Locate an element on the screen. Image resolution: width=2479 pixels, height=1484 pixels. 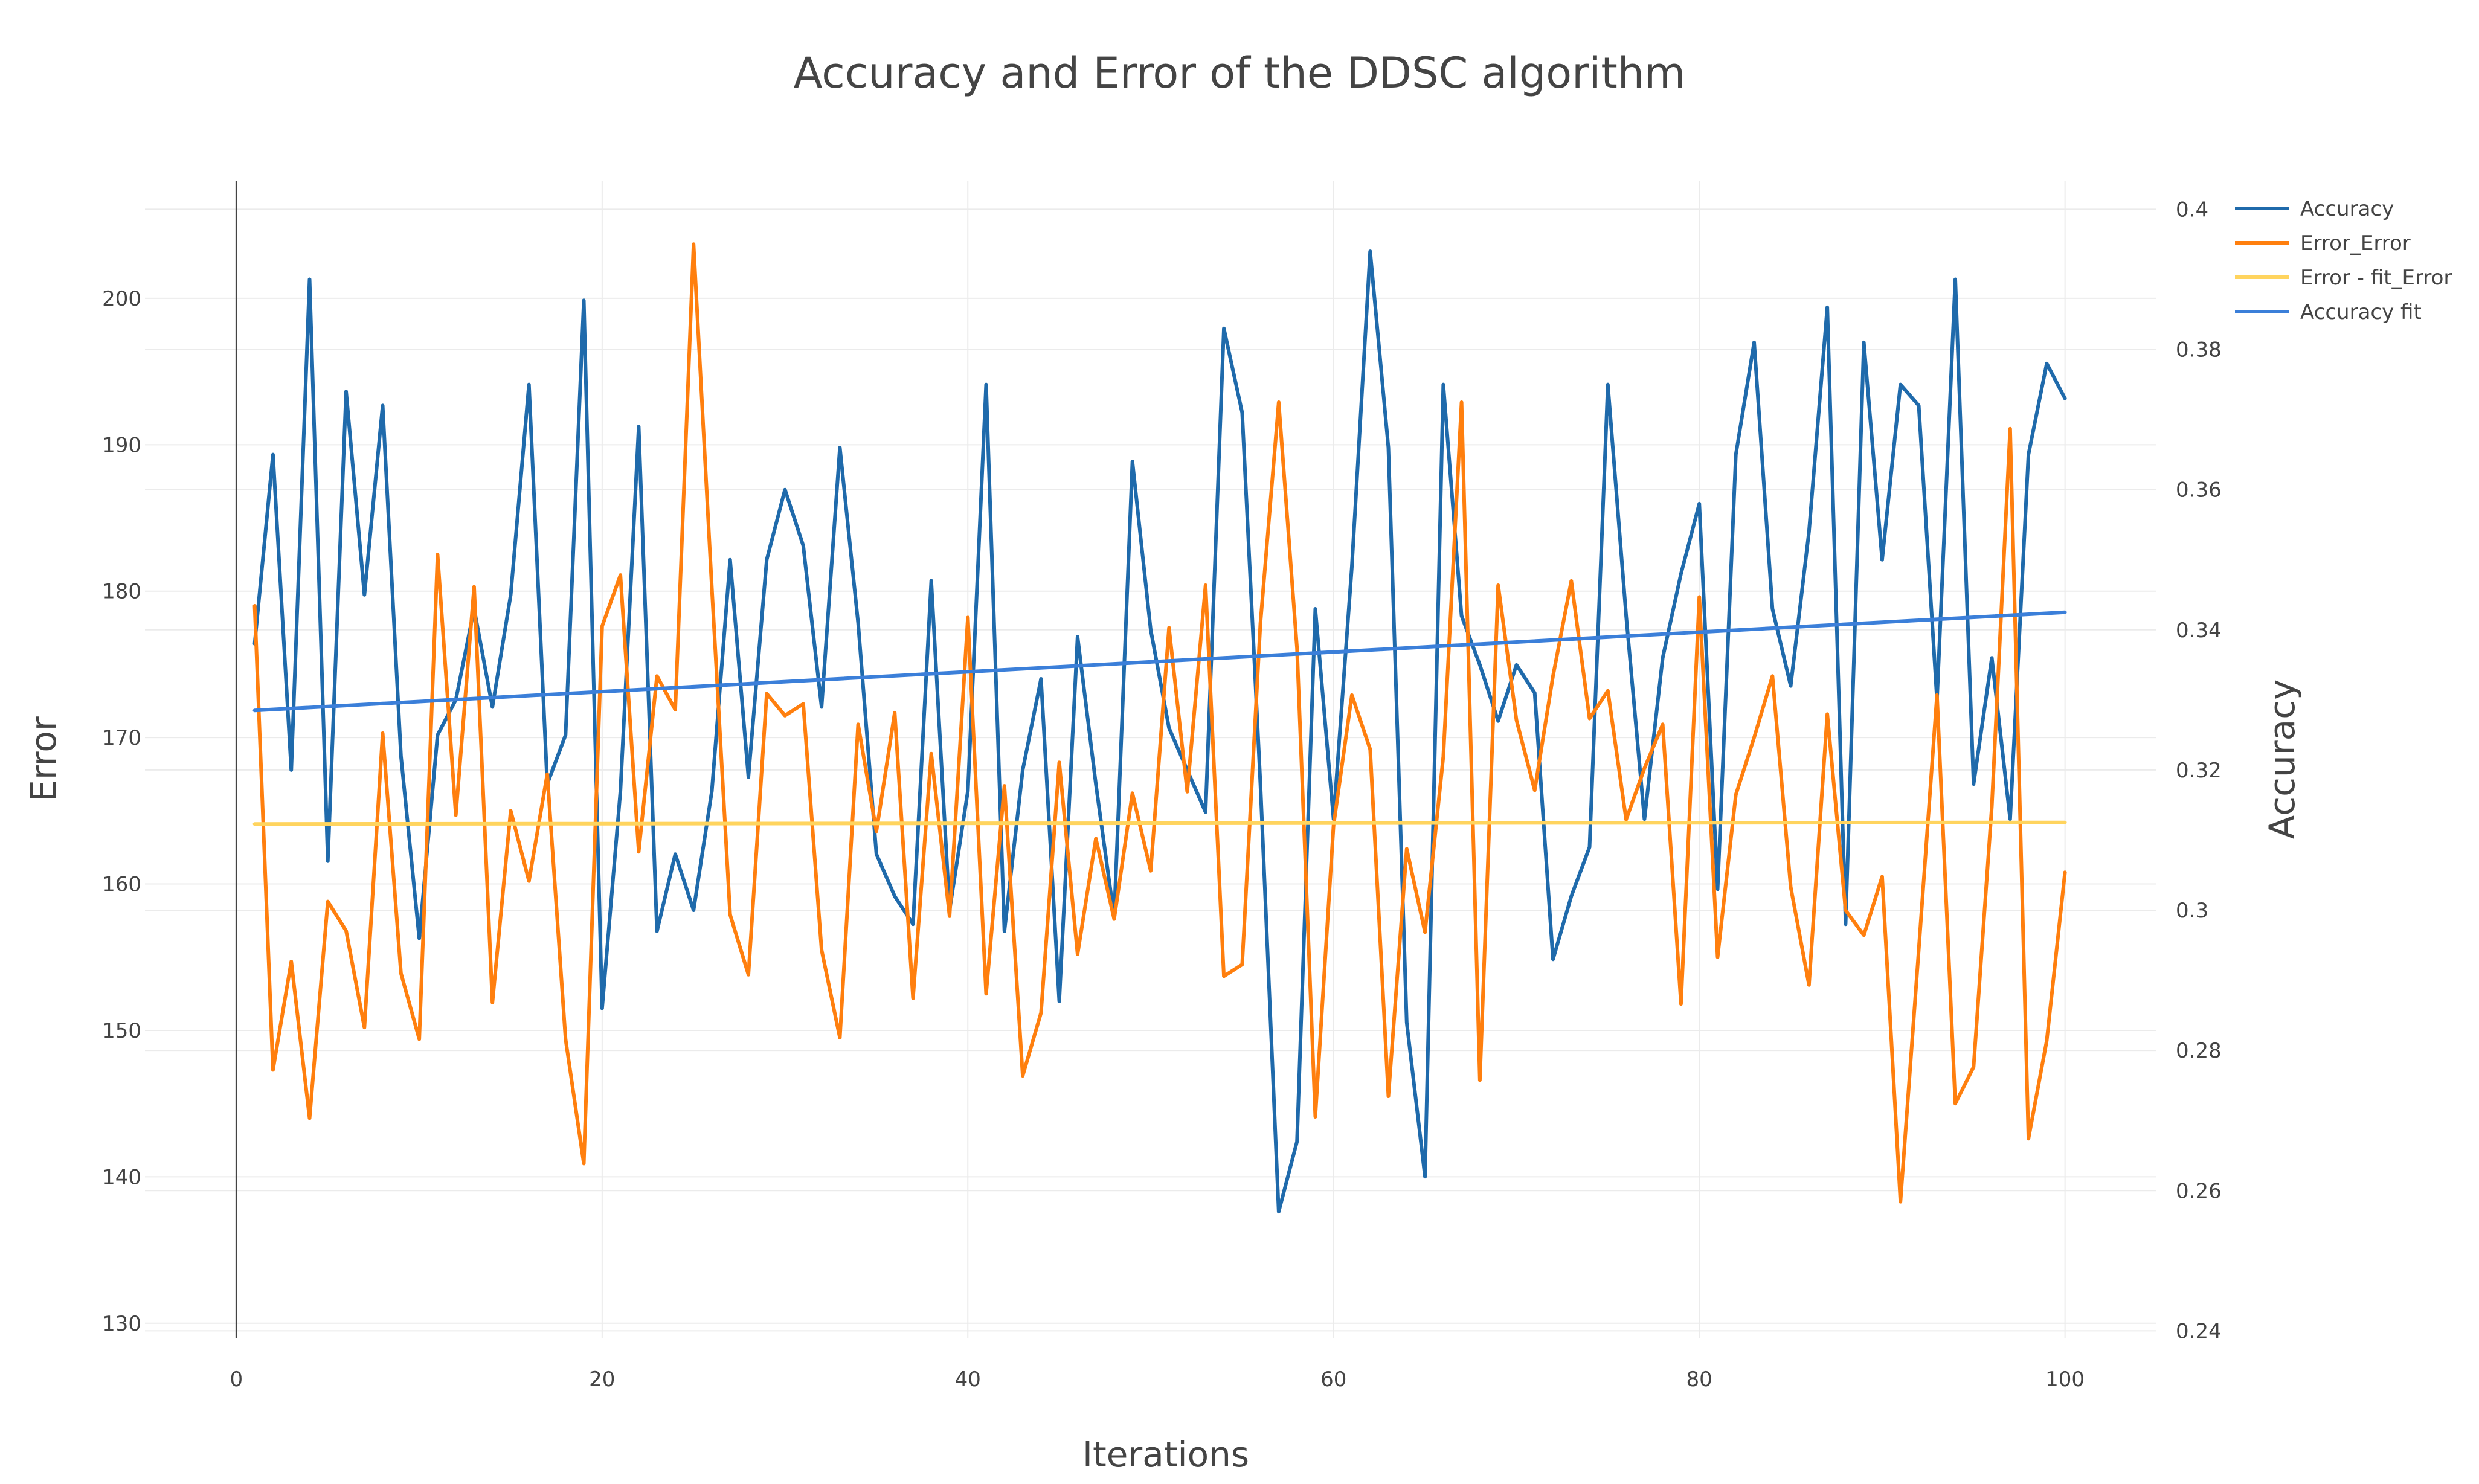
y2-tick-label: 0.28 is located at coordinates (2199, 1051).